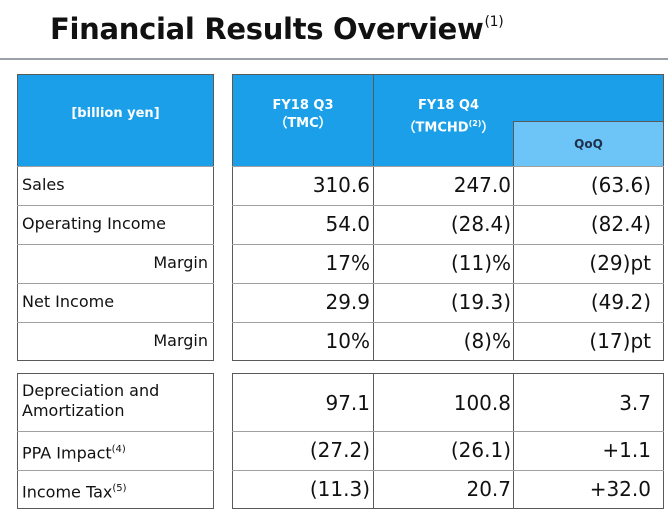 The image size is (668, 512). I want to click on unit-header: [billion yen], so click(115, 120).